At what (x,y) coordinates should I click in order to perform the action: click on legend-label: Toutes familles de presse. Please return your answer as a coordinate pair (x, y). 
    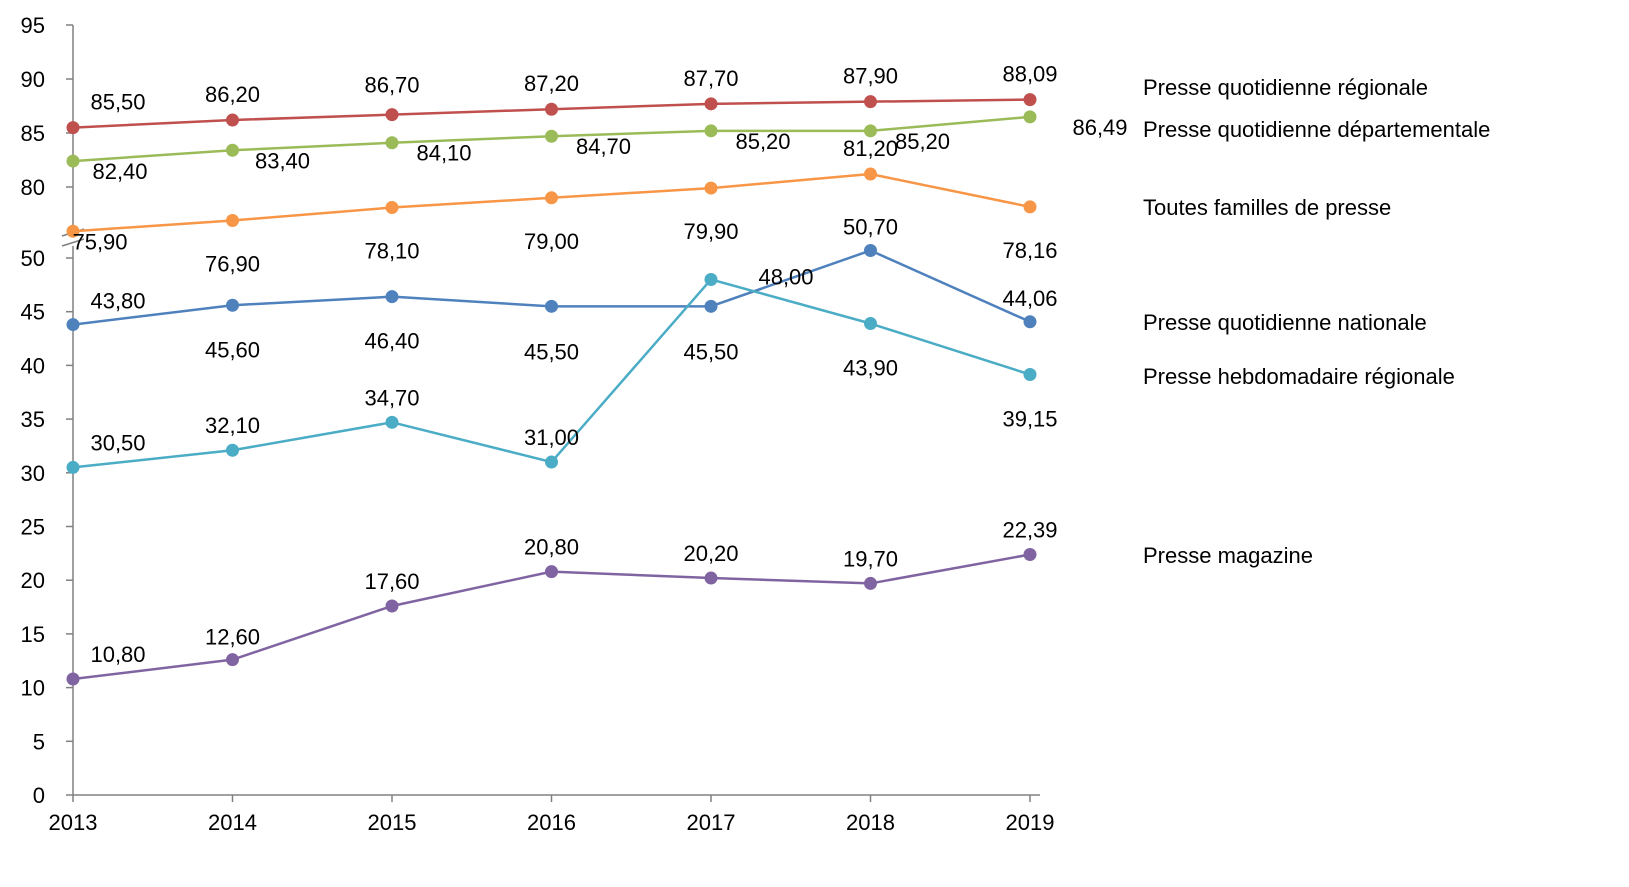
    Looking at the image, I should click on (1267, 207).